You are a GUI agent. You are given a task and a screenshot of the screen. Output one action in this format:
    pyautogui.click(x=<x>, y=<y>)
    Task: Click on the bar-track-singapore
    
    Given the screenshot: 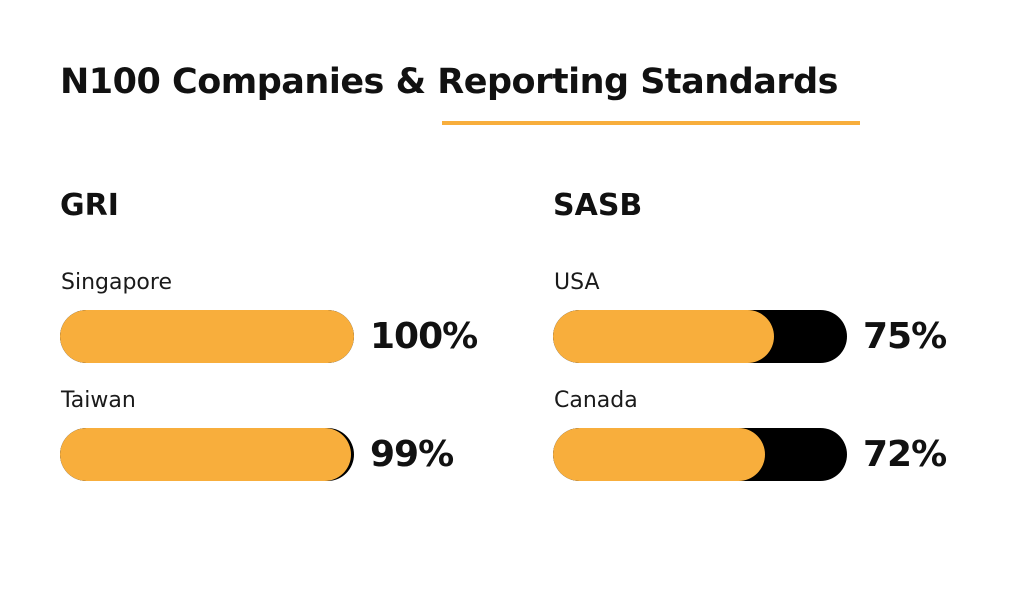 What is the action you would take?
    pyautogui.click(x=207, y=336)
    